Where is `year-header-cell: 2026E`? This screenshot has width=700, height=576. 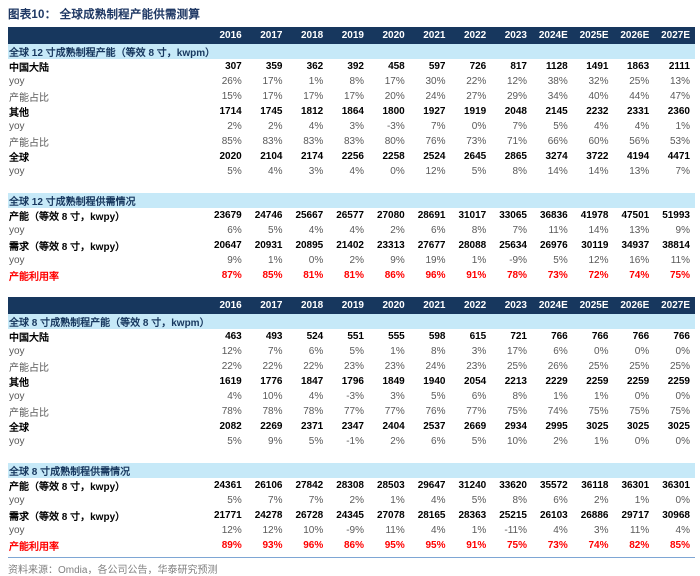
year-header-cell: 2026E is located at coordinates (635, 305).